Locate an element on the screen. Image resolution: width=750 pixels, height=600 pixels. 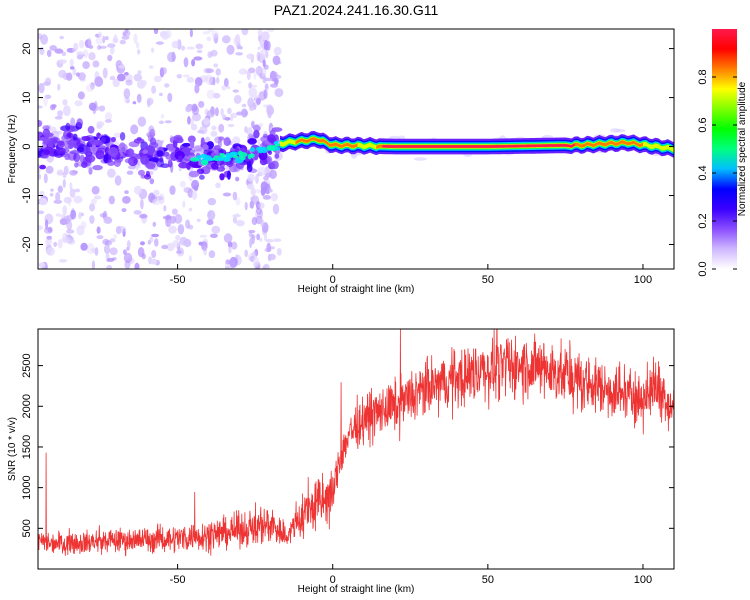
y-tick-label: 1000 is located at coordinates (27, 487).